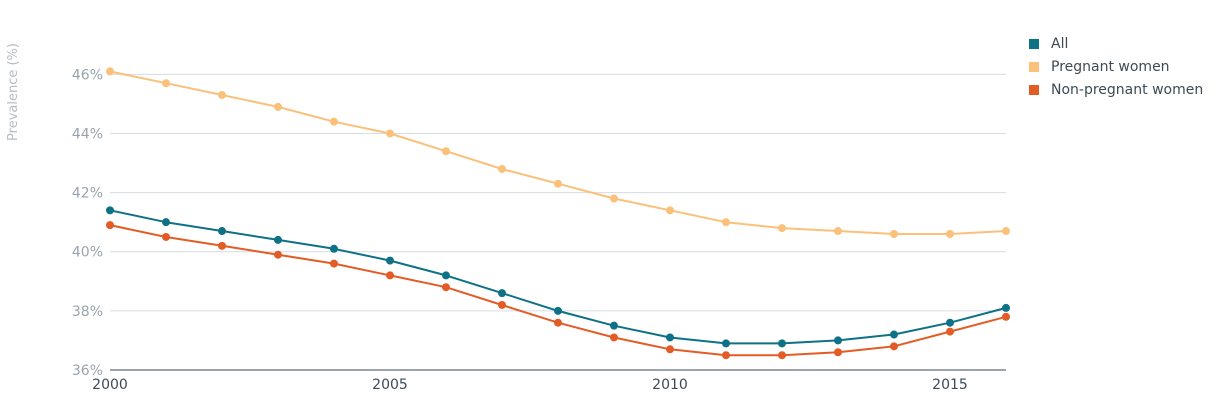 The image size is (1230, 402). Describe the element at coordinates (549, 381) in the screenshot. I see `x-axis: 2000 2005 2010 2015` at that location.